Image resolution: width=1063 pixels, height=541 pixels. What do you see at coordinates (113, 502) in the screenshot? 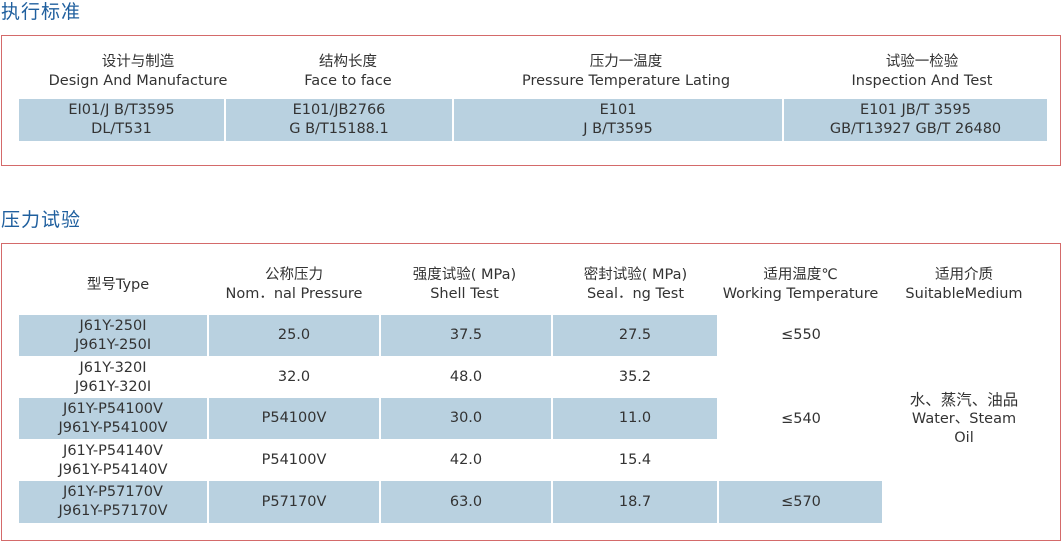
I see `cell-type: J61Y-P57170V J961Y-P57170V` at bounding box center [113, 502].